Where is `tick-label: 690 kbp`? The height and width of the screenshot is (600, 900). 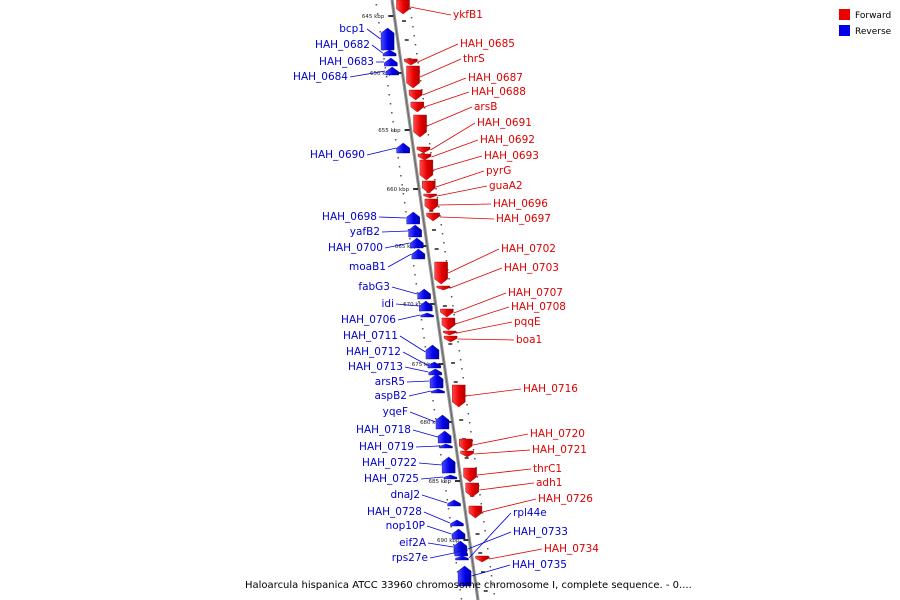 tick-label: 690 kbp is located at coordinates (448, 541).